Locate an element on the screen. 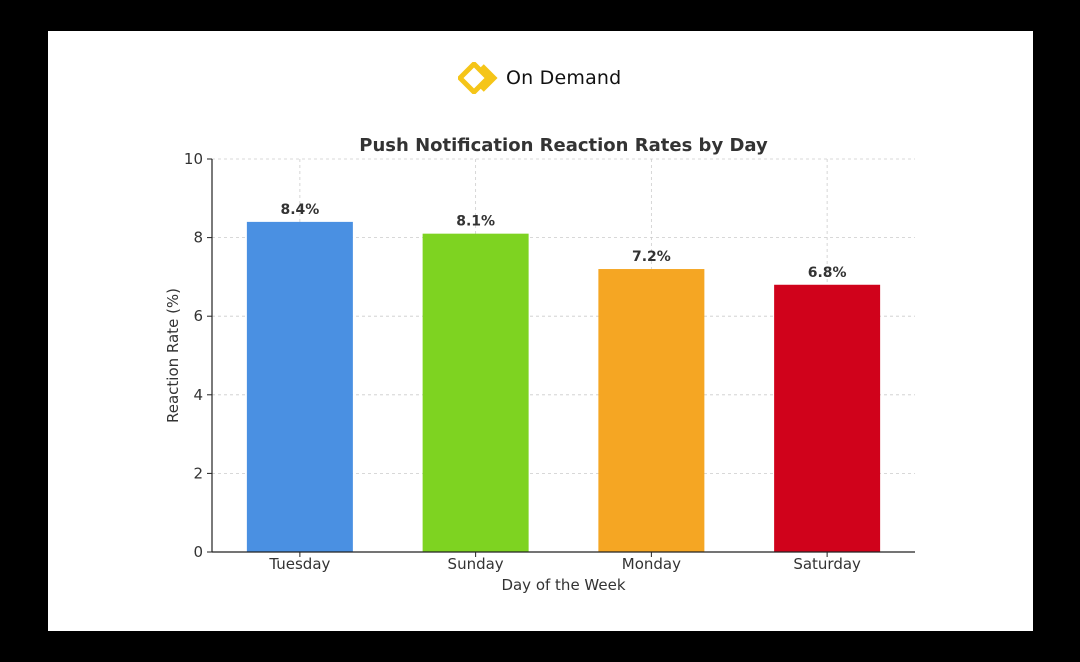  y-tick-label: 4 is located at coordinates (198, 395).